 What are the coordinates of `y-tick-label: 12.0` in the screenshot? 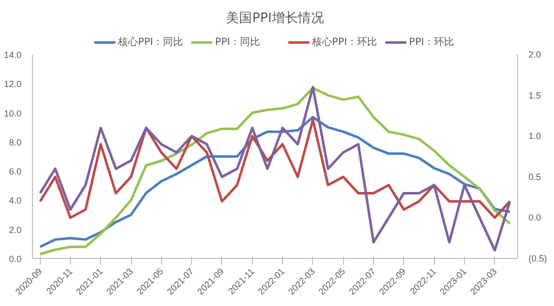 It's located at (13, 84).